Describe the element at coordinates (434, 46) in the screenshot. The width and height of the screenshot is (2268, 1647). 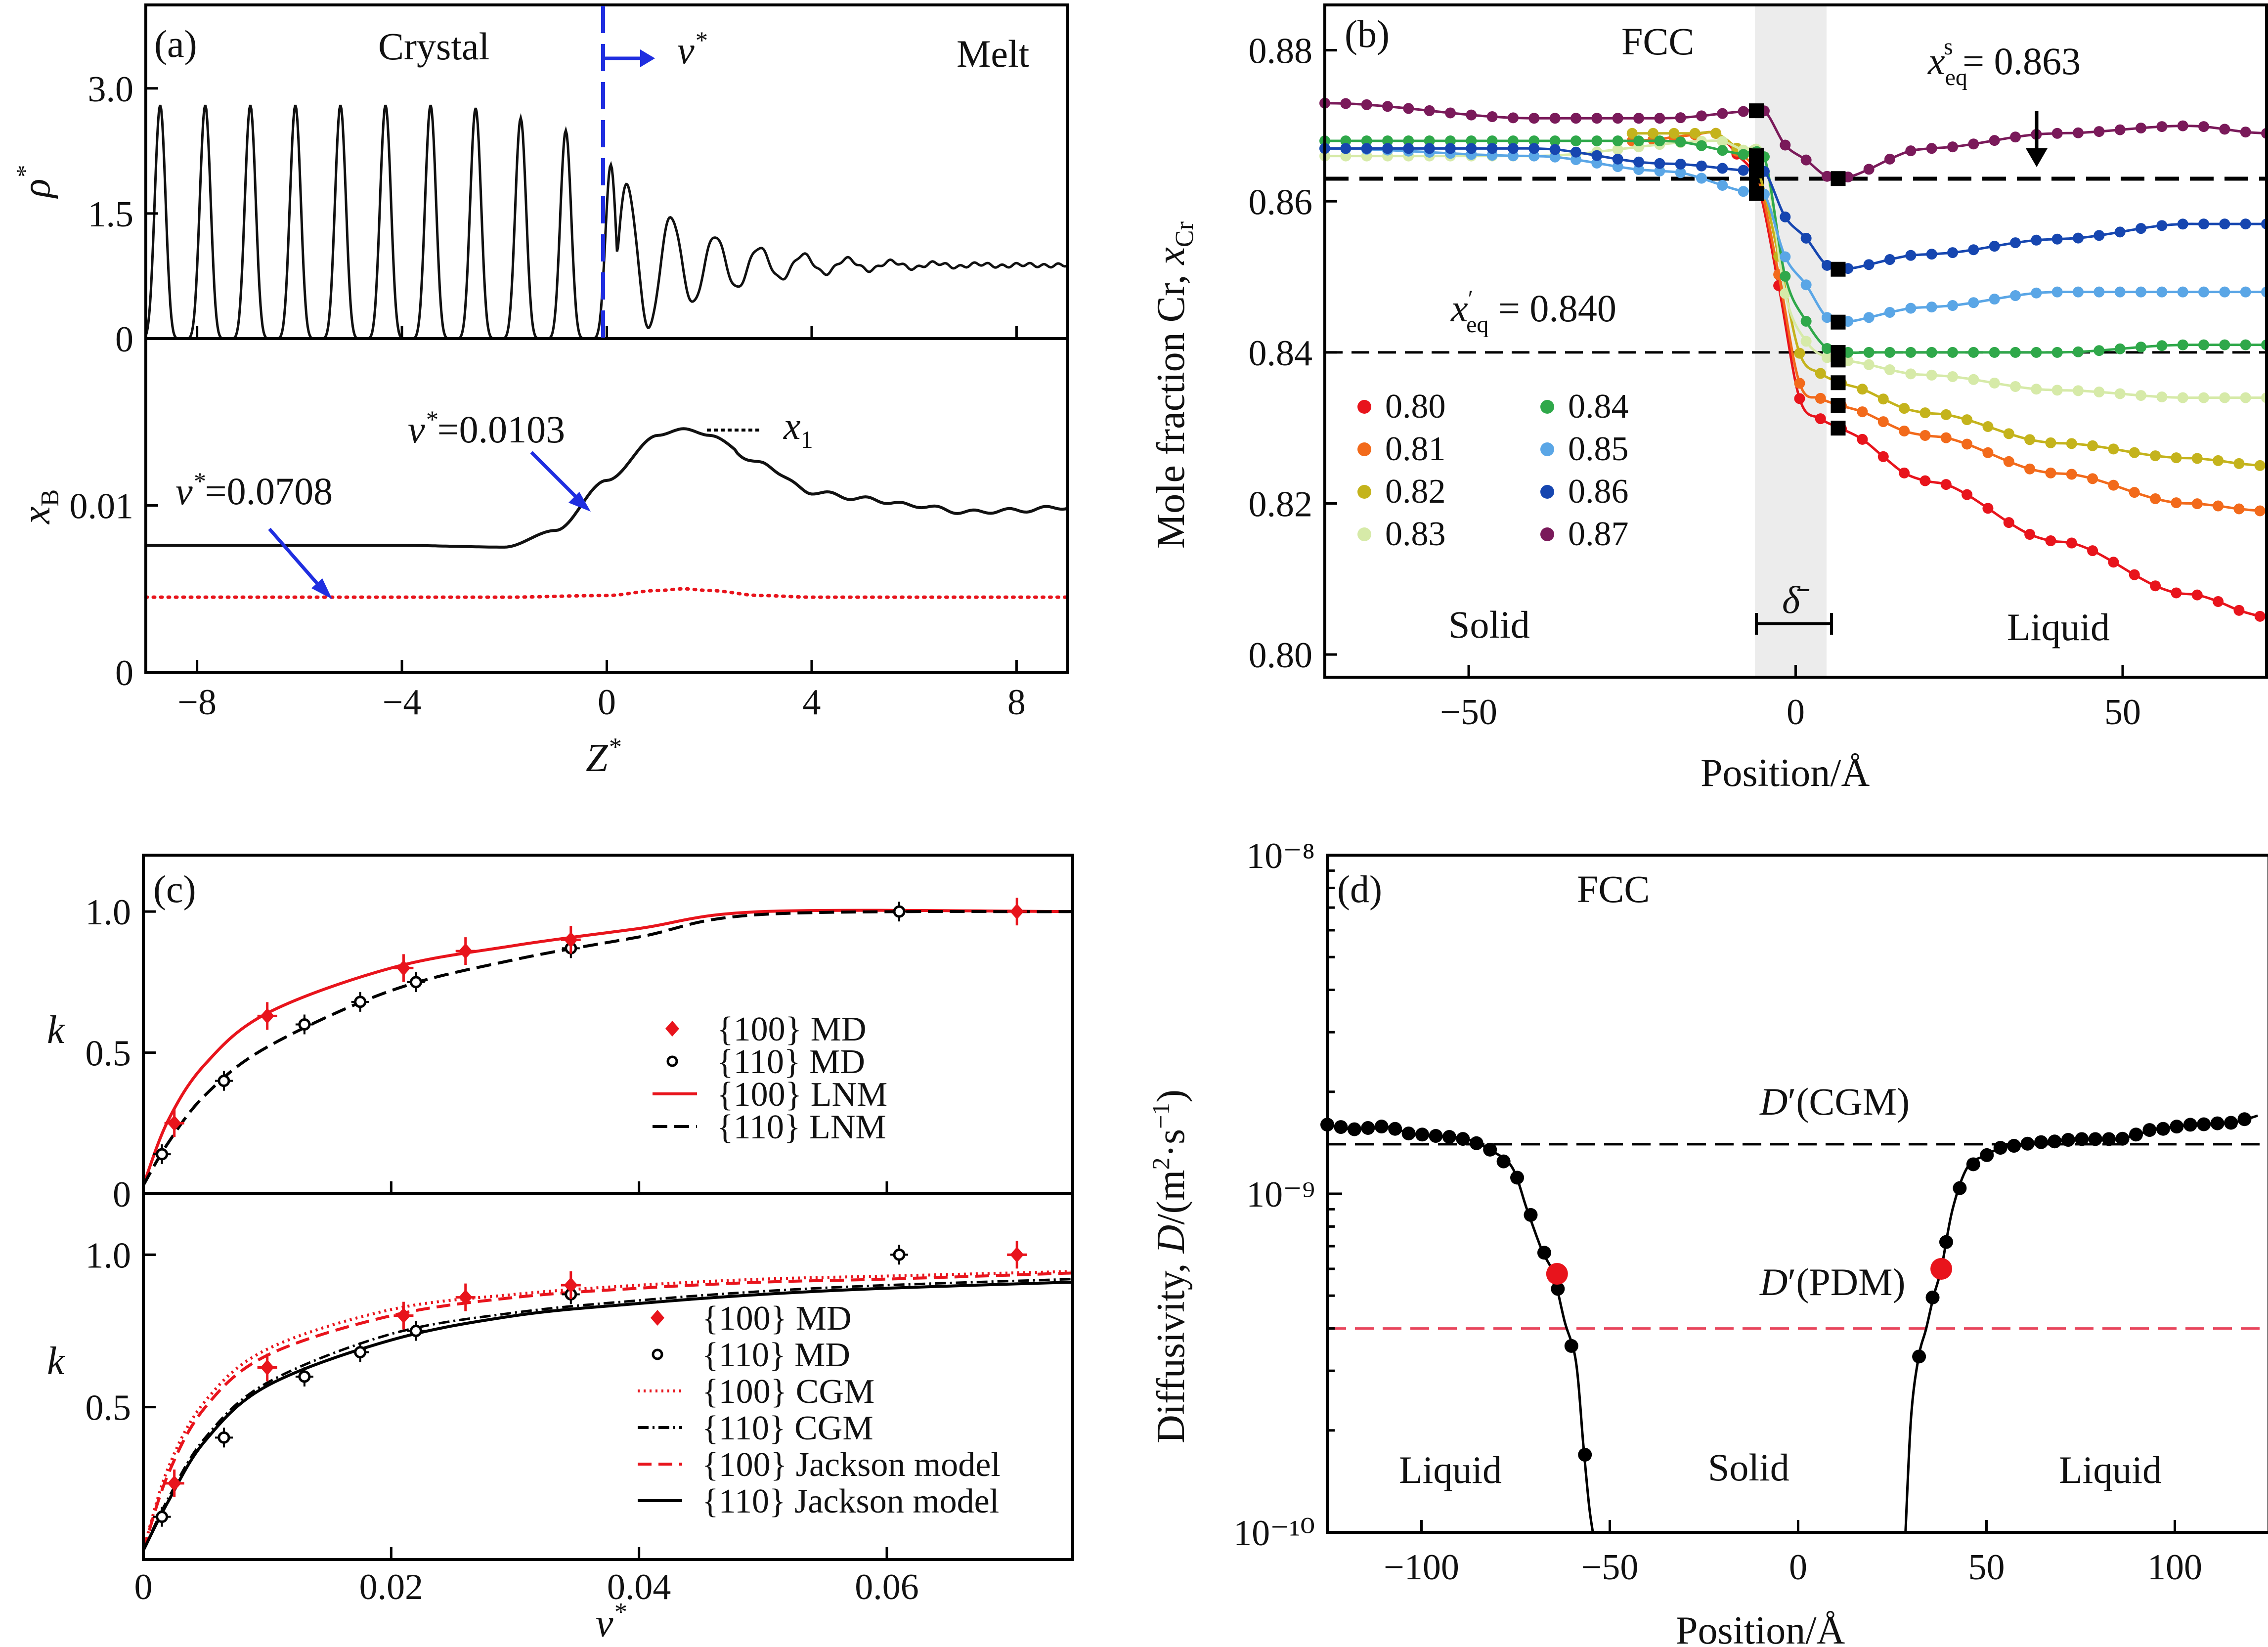
I see `crystal-label: Crystal` at that location.